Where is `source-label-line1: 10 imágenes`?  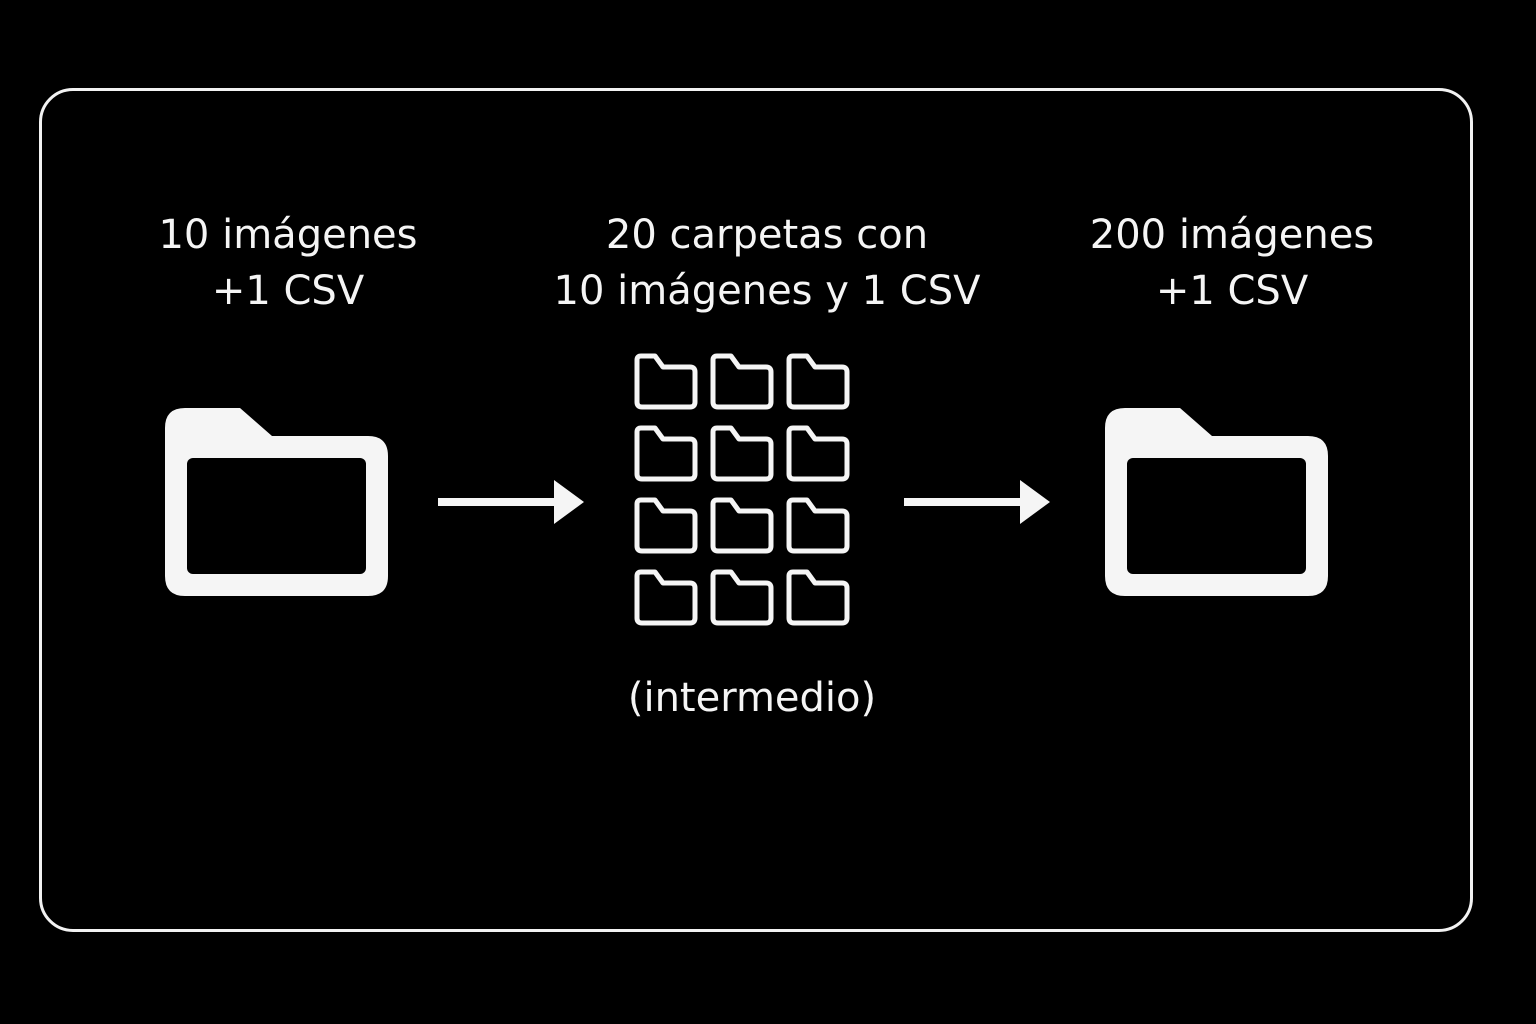
source-label-line1: 10 imágenes is located at coordinates (288, 235).